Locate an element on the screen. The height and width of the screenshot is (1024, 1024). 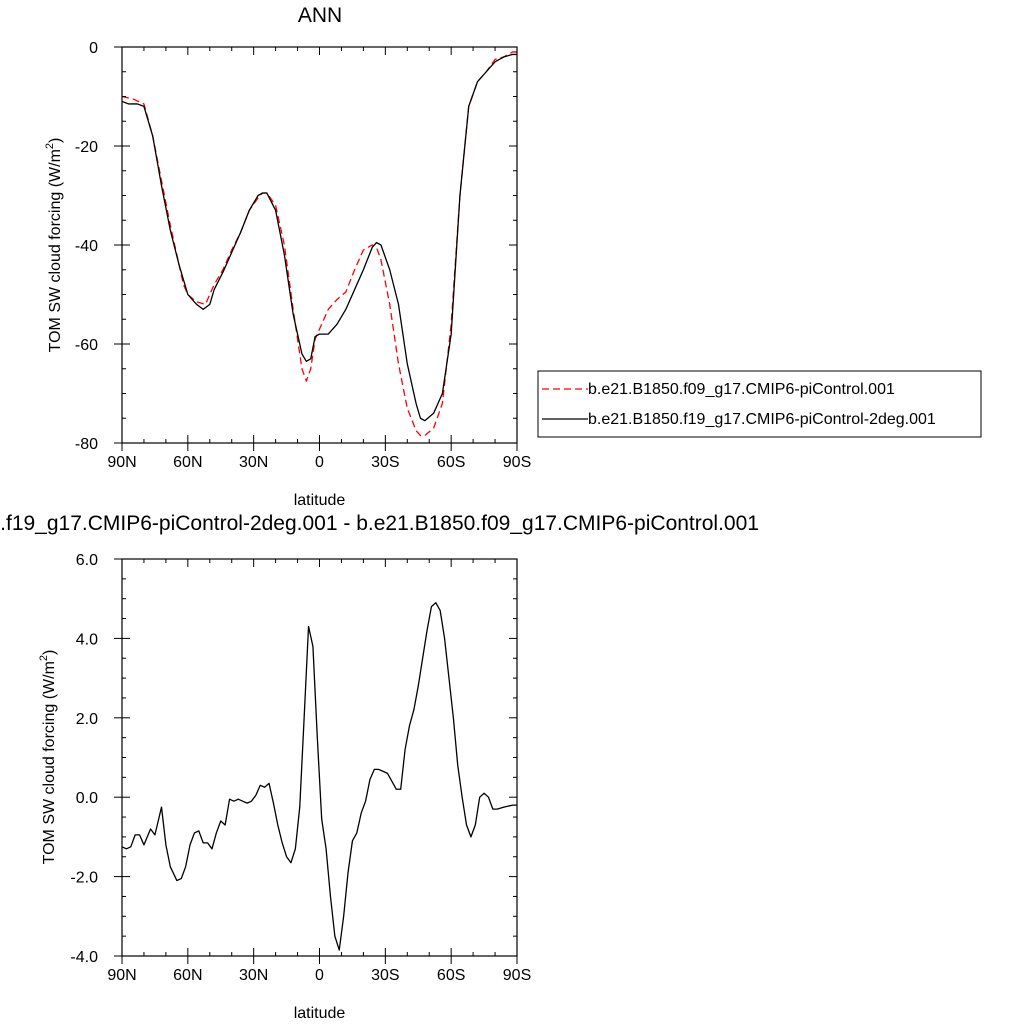
bottom-panel-y-tick-label: 6.0 is located at coordinates (87, 560).